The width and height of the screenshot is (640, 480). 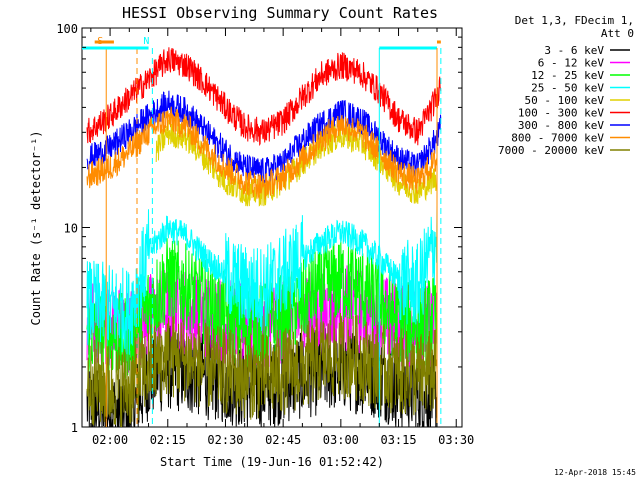 I want to click on y-tick-label: 10, so click(x=71, y=229).